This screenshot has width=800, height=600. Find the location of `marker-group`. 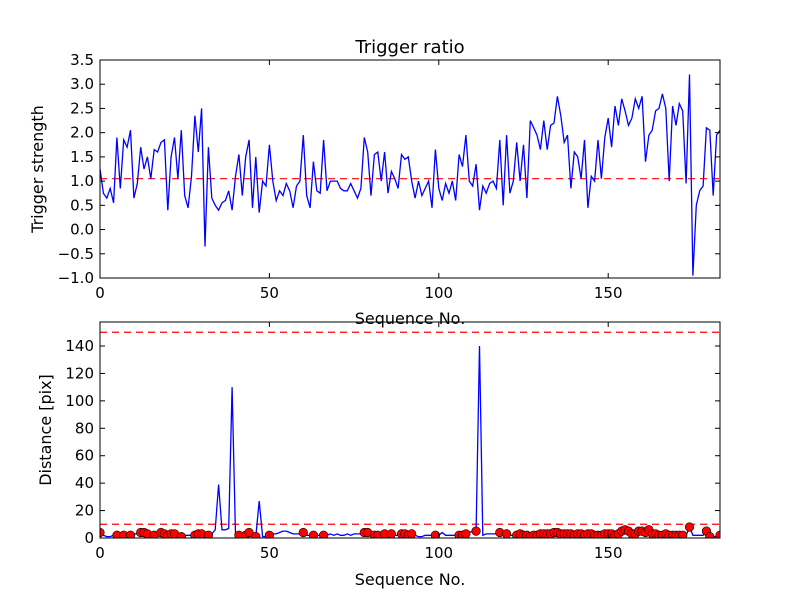

marker-group is located at coordinates (410, 530).